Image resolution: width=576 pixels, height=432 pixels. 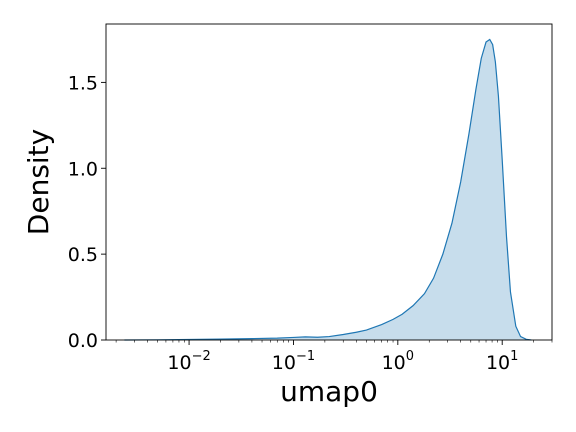 What do you see at coordinates (329, 391) in the screenshot?
I see `x-axis-label: umap0` at bounding box center [329, 391].